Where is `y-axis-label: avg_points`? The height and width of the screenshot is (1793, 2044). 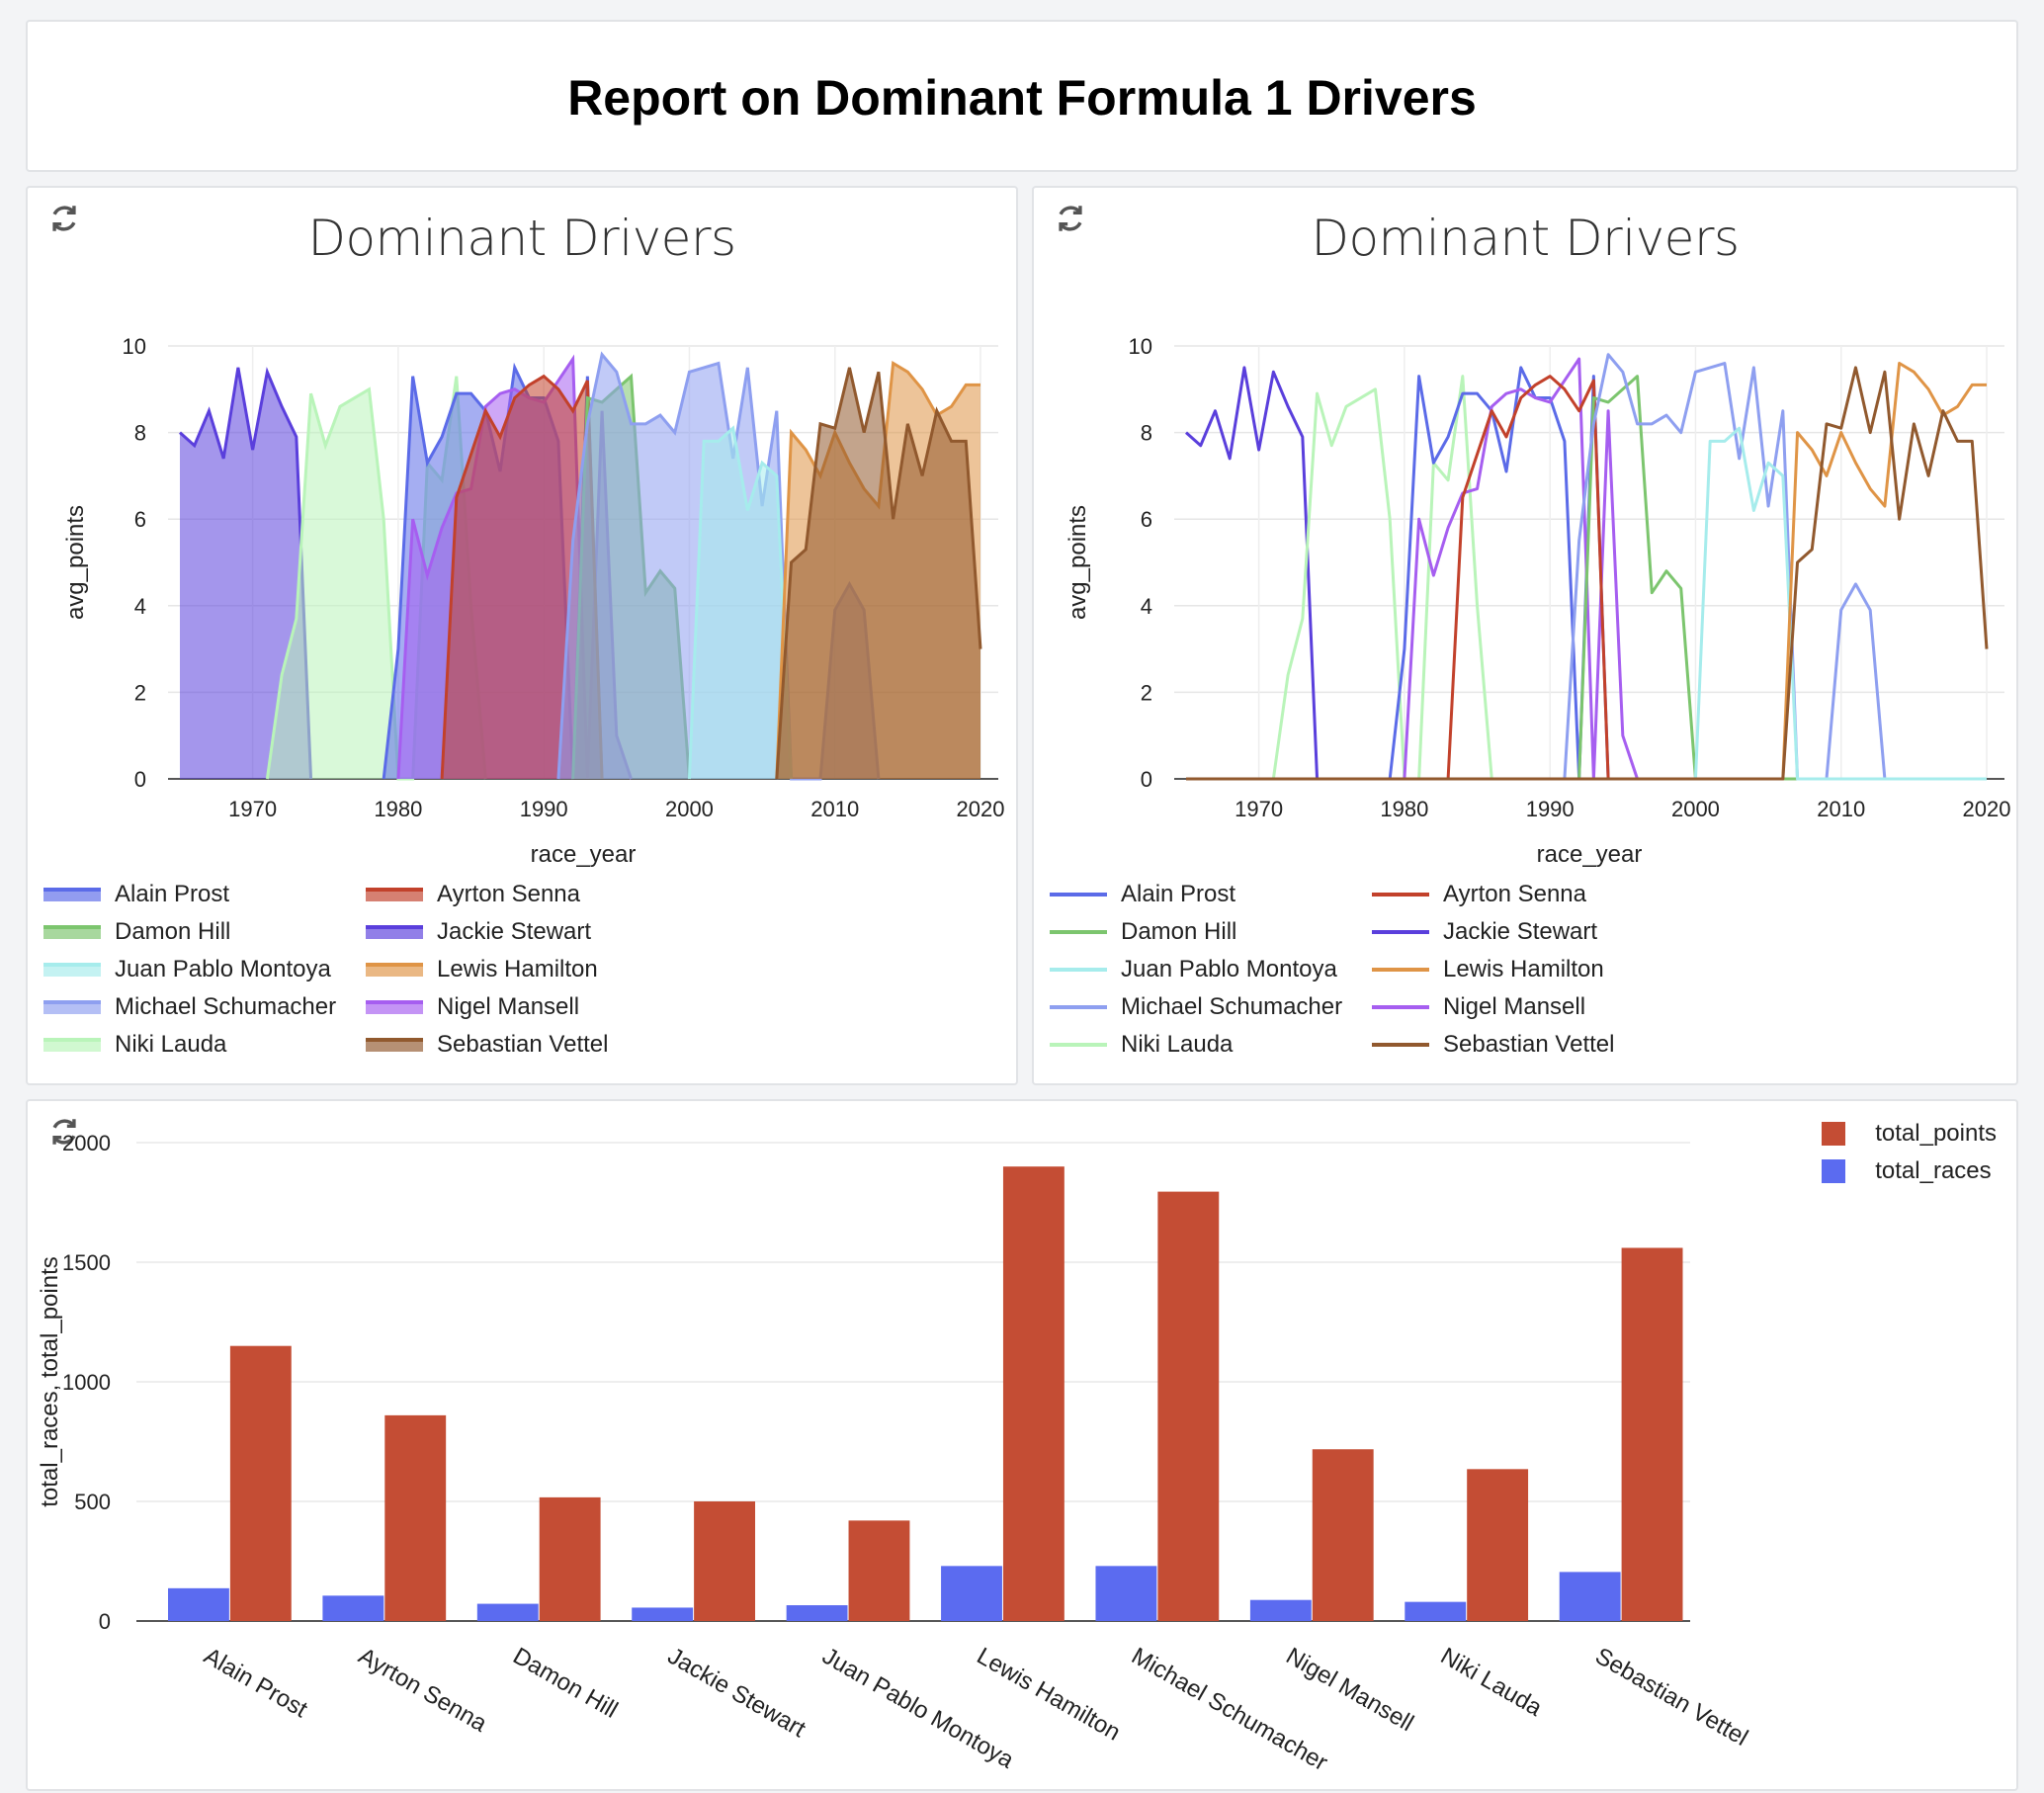 y-axis-label: avg_points is located at coordinates (1078, 562).